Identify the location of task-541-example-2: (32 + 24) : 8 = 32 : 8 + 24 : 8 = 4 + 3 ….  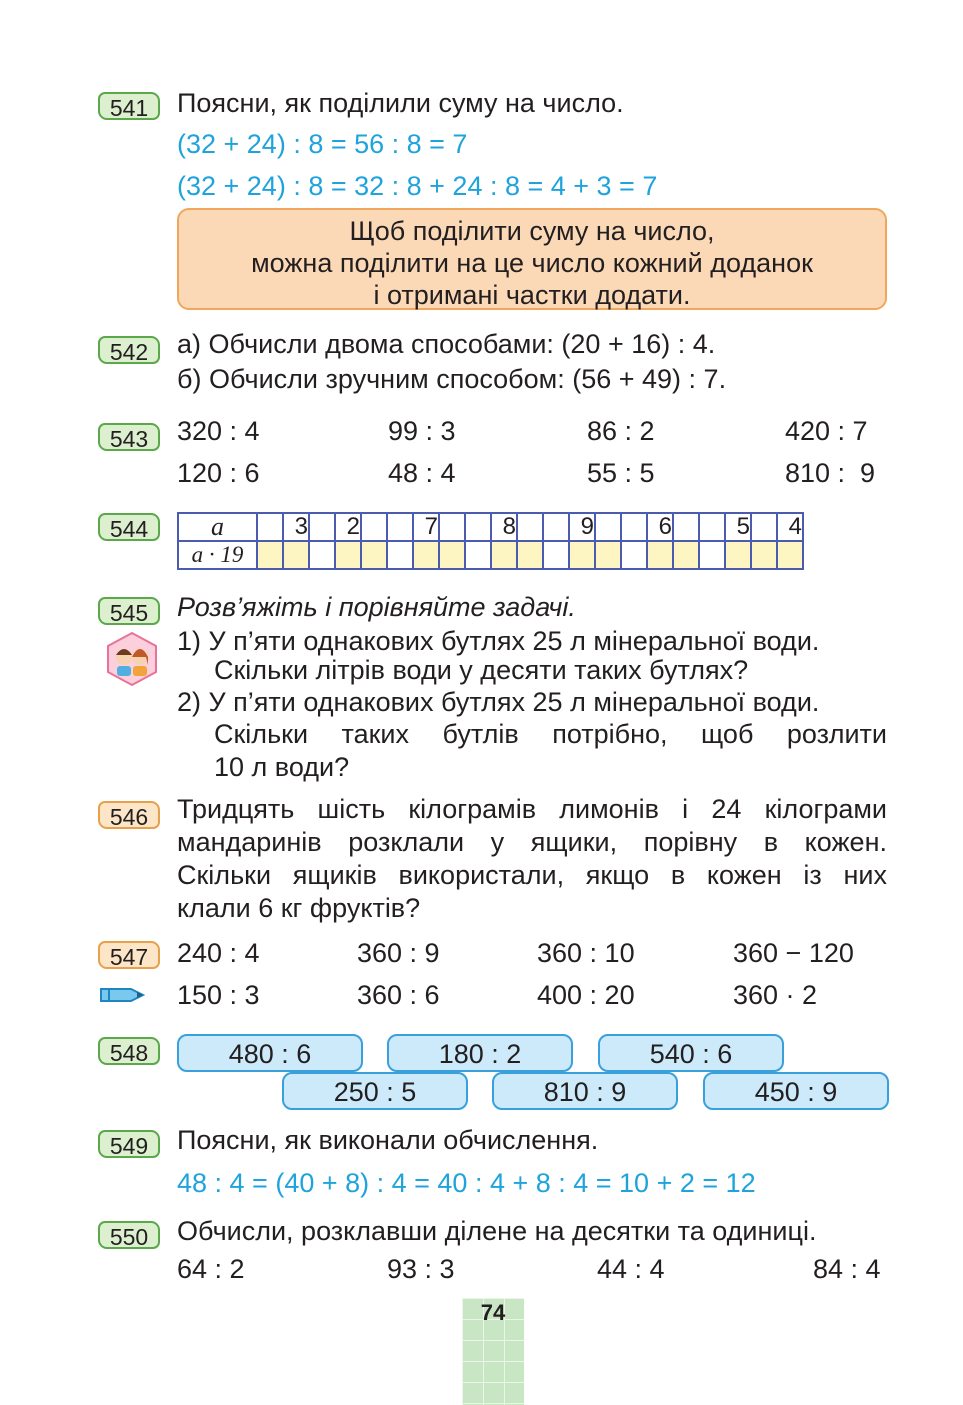
(417, 186).